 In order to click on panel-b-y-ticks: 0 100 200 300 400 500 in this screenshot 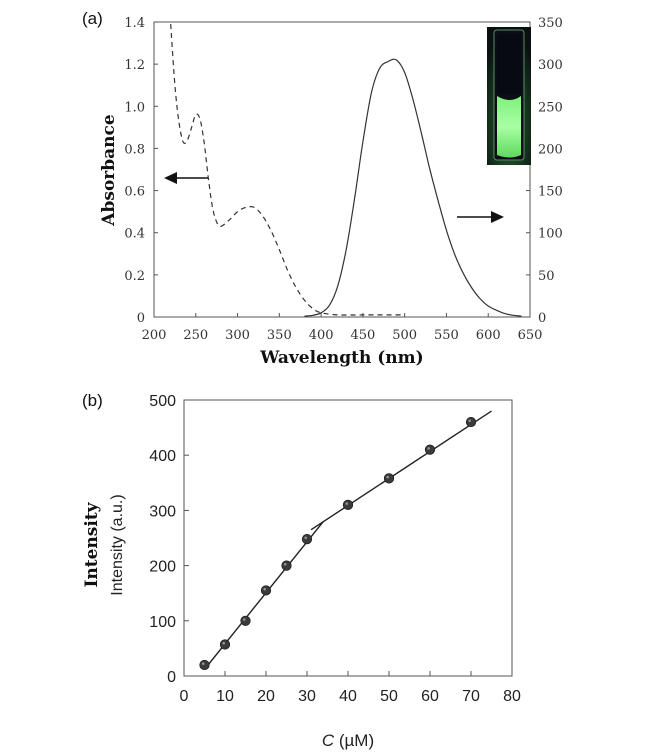, I will do `click(169, 539)`.